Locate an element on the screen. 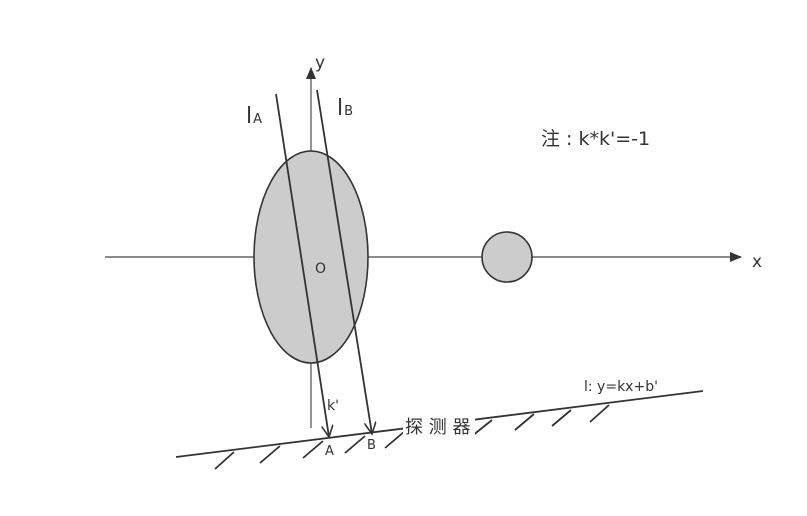  x-axis-label: x is located at coordinates (757, 262).